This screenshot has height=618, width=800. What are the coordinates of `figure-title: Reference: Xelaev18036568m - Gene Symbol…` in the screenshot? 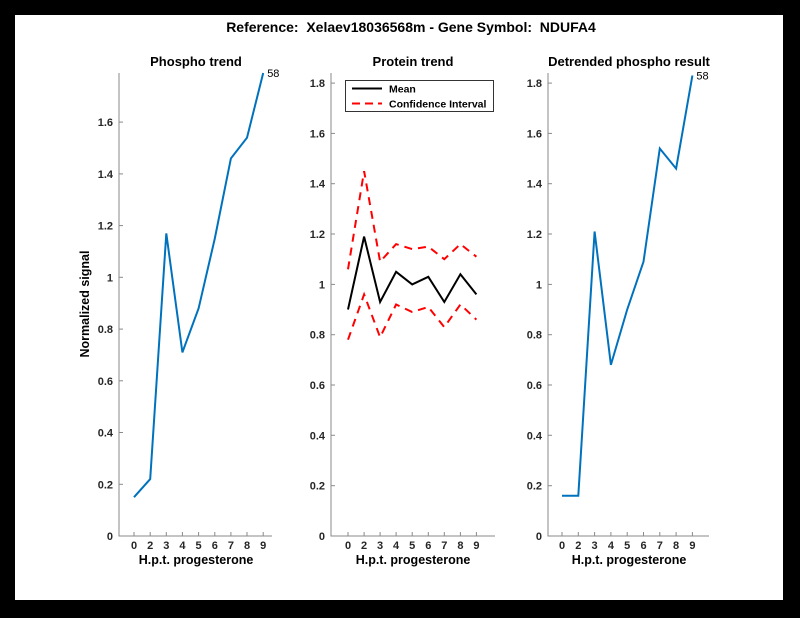 It's located at (411, 27).